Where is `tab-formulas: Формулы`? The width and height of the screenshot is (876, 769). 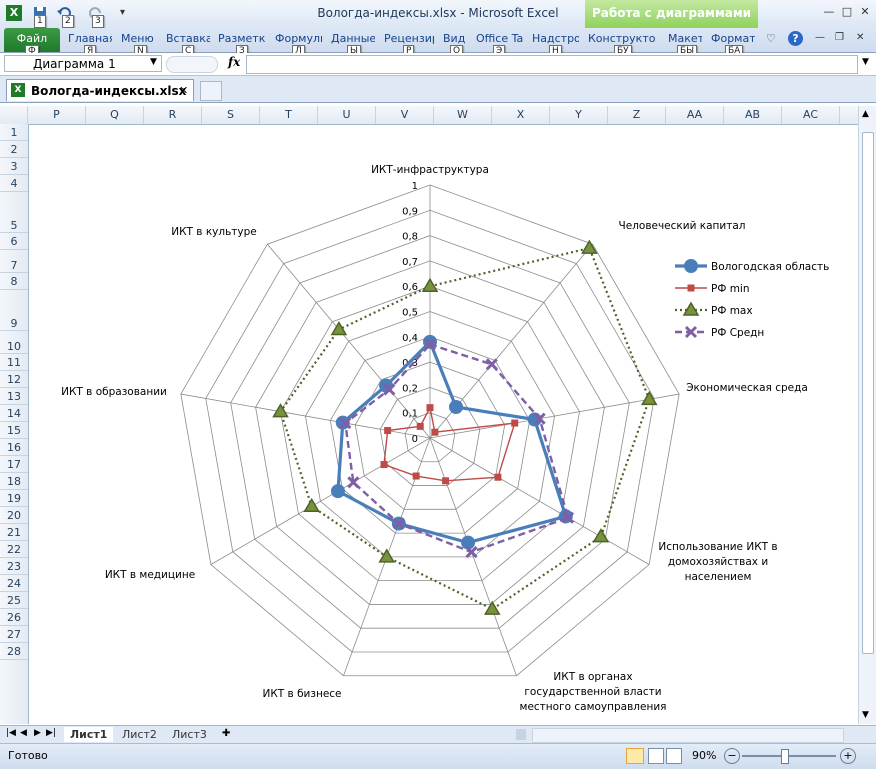
tab-formulas: Формулы is located at coordinates (298, 38).